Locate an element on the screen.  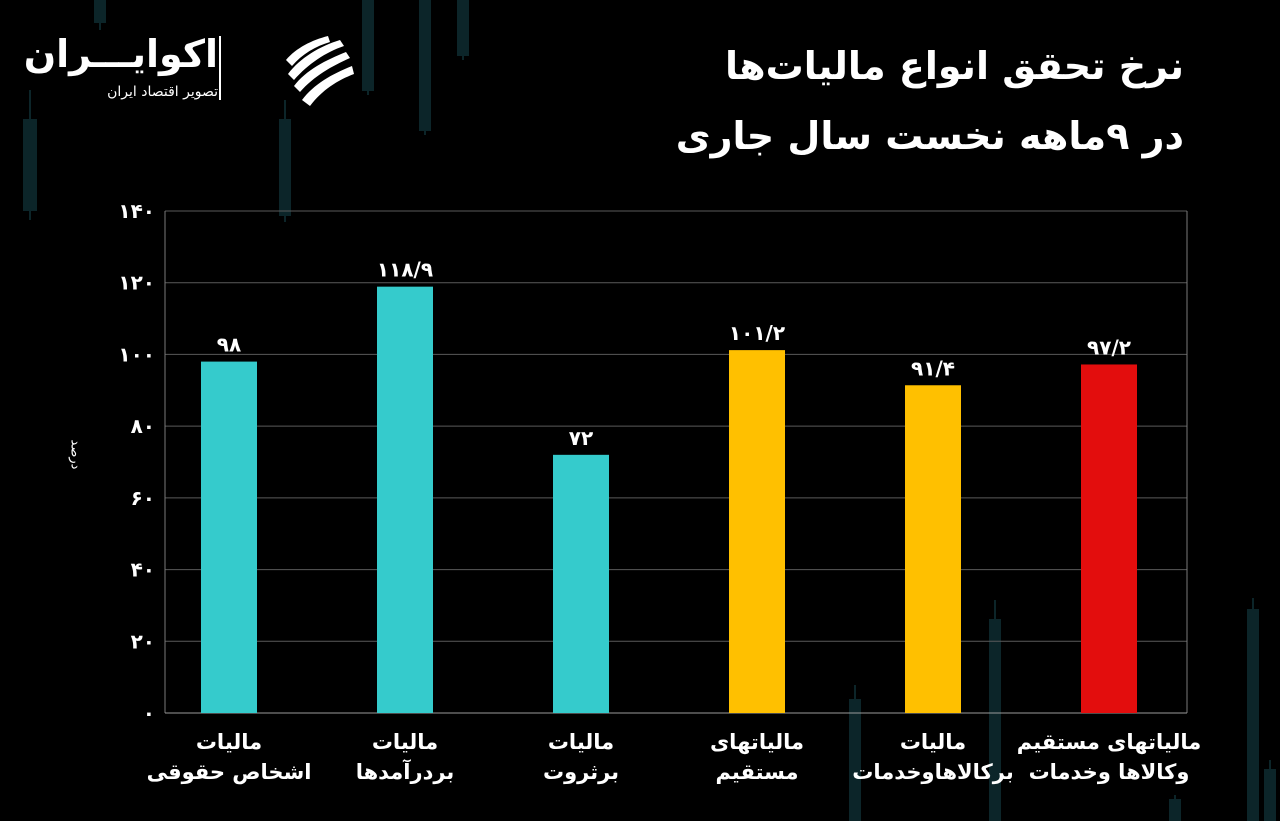
y-tick-label: ۱۲۰ is located at coordinates (136, 283).